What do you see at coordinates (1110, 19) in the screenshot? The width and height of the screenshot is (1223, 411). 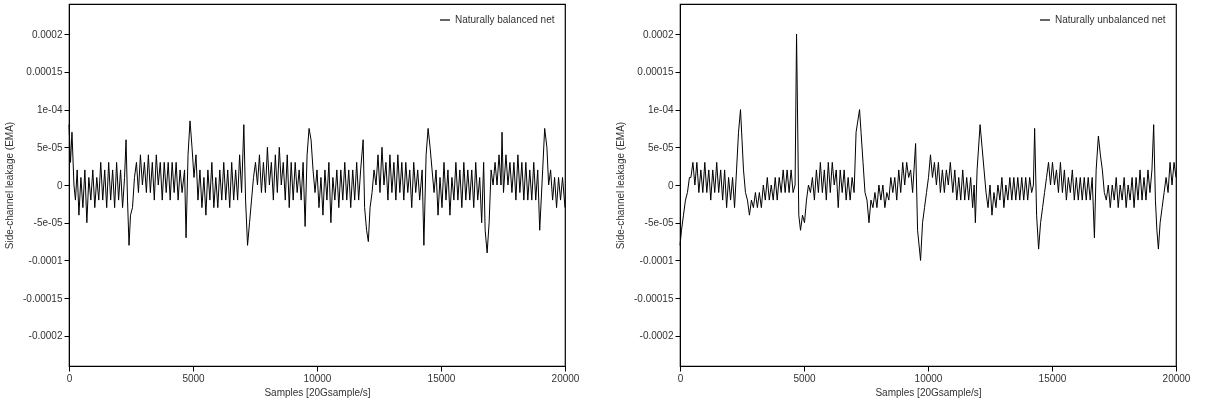 I see `legend-label: Naturally unbalanced net` at bounding box center [1110, 19].